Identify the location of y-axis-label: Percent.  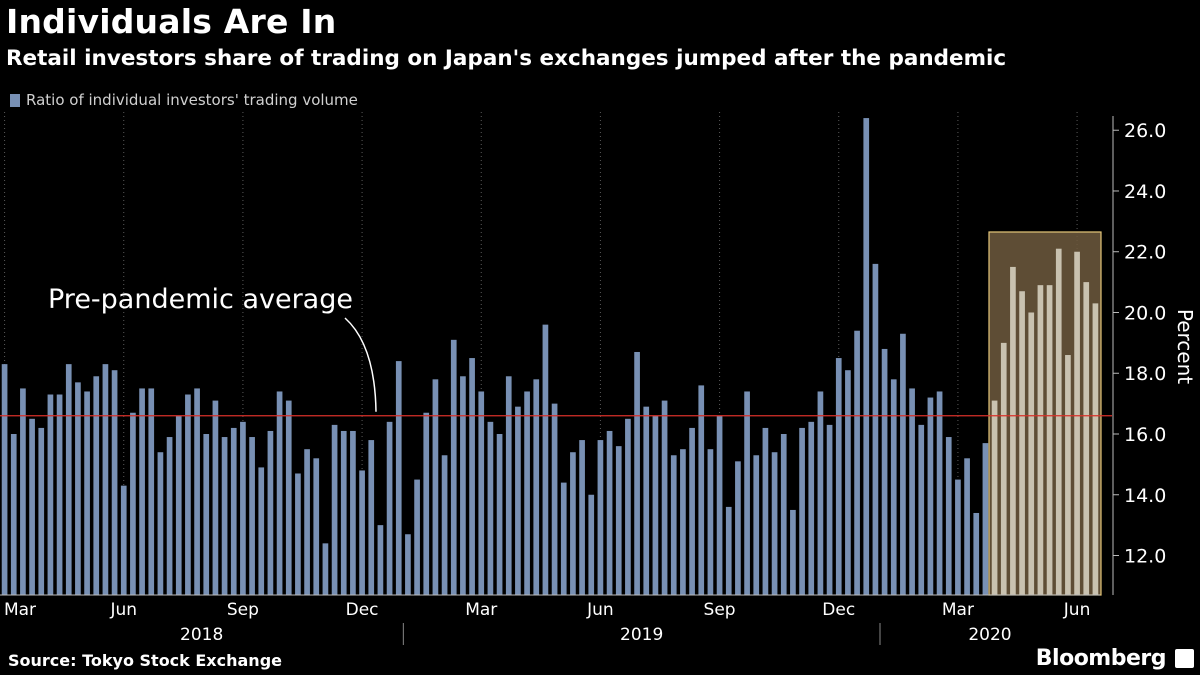
(1185, 346).